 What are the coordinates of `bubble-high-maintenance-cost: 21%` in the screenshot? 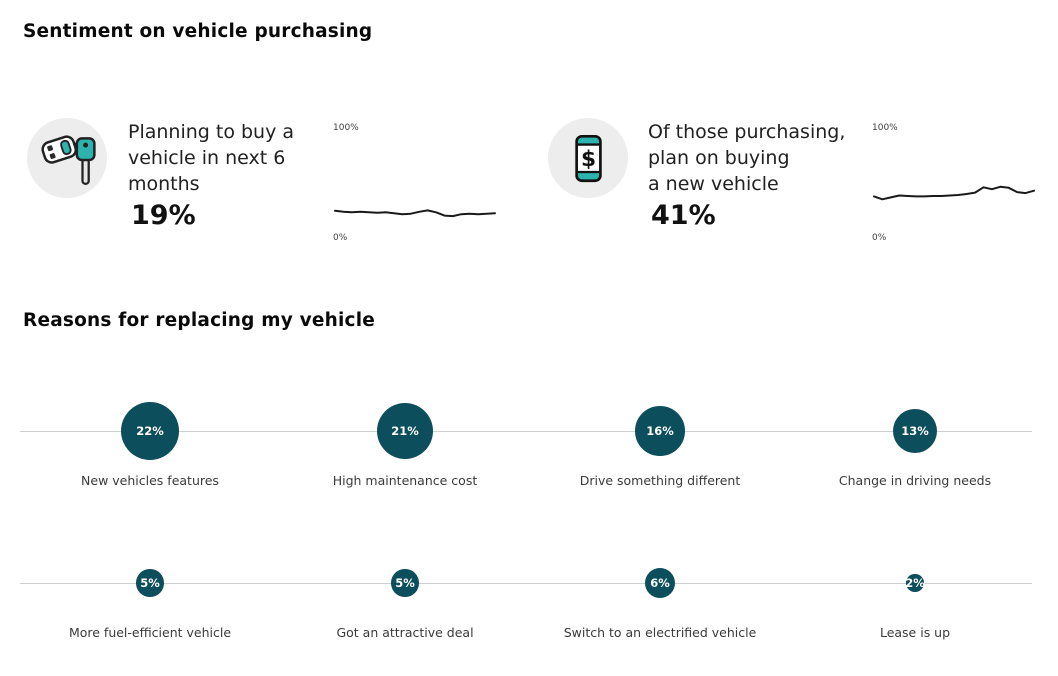 It's located at (405, 431).